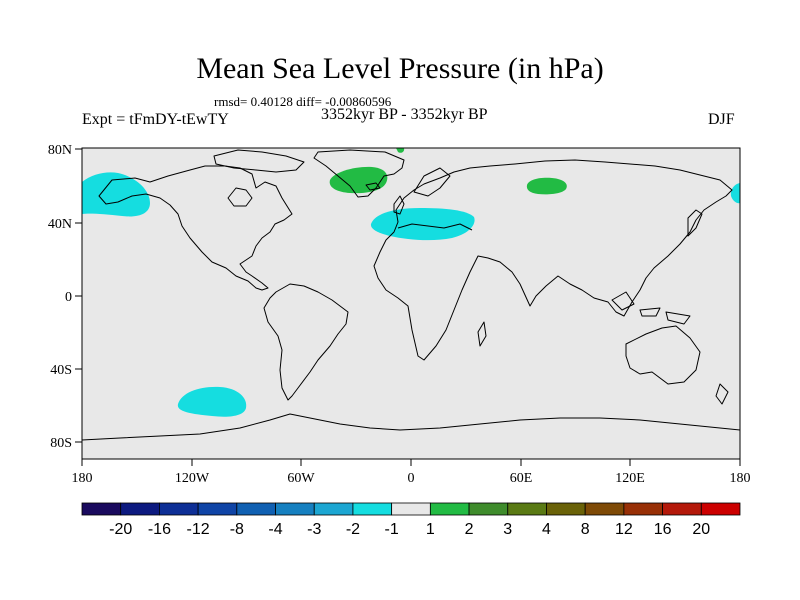 The width and height of the screenshot is (800, 600). What do you see at coordinates (651, 308) in the screenshot?
I see `coast-indonesia` at bounding box center [651, 308].